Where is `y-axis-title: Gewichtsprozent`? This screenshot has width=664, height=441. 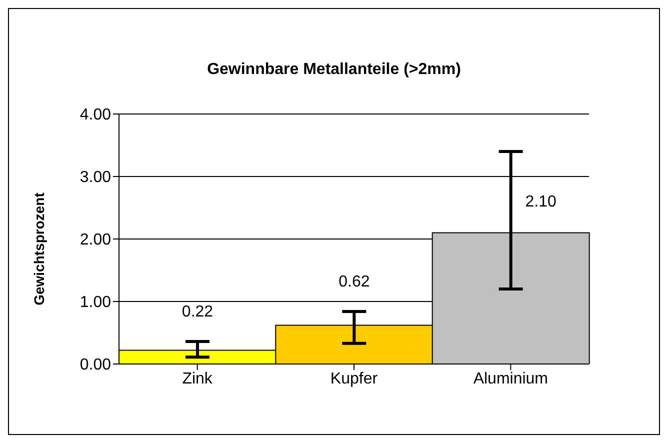
y-axis-title: Gewichtsprozent is located at coordinates (39, 249).